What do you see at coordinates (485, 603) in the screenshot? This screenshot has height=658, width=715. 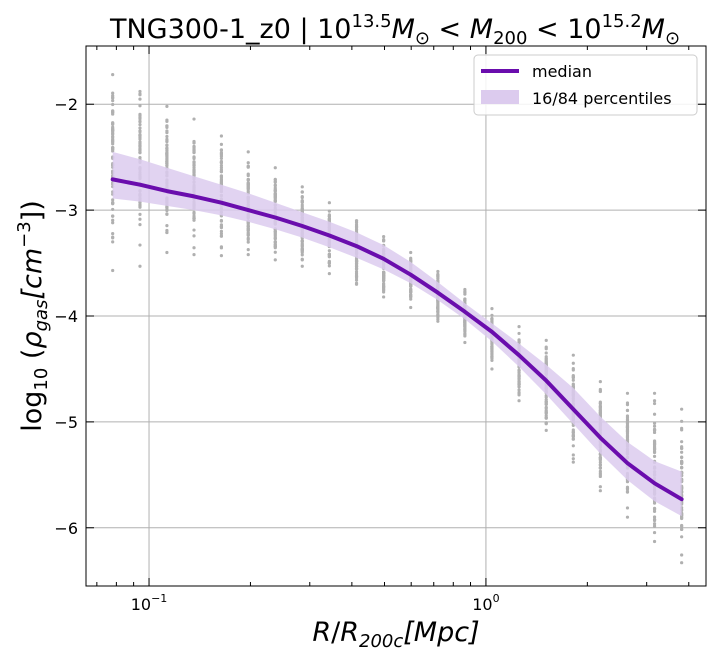 I see `x-tick-label: 100` at bounding box center [485, 603].